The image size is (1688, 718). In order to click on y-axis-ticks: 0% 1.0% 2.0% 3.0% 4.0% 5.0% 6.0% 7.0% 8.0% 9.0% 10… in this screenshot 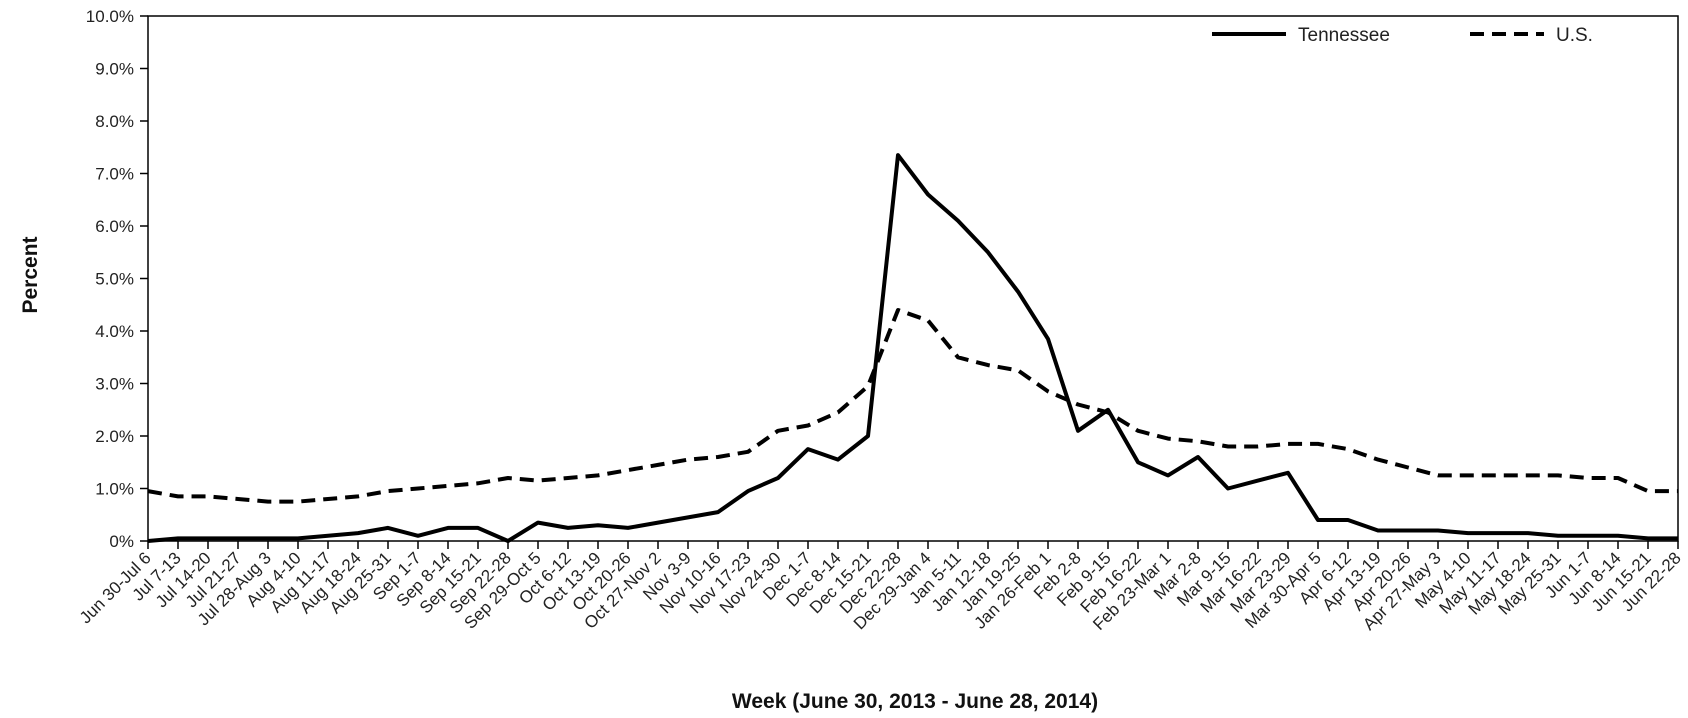, I will do `click(117, 279)`.